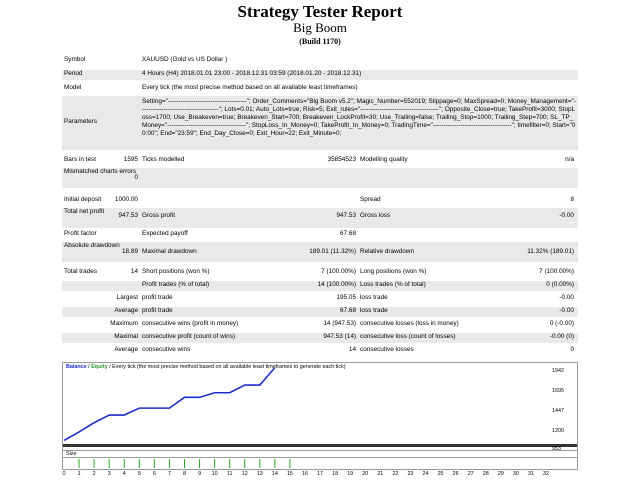 The image size is (640, 480). What do you see at coordinates (169, 474) in the screenshot?
I see `x-tick-label: 7` at bounding box center [169, 474].